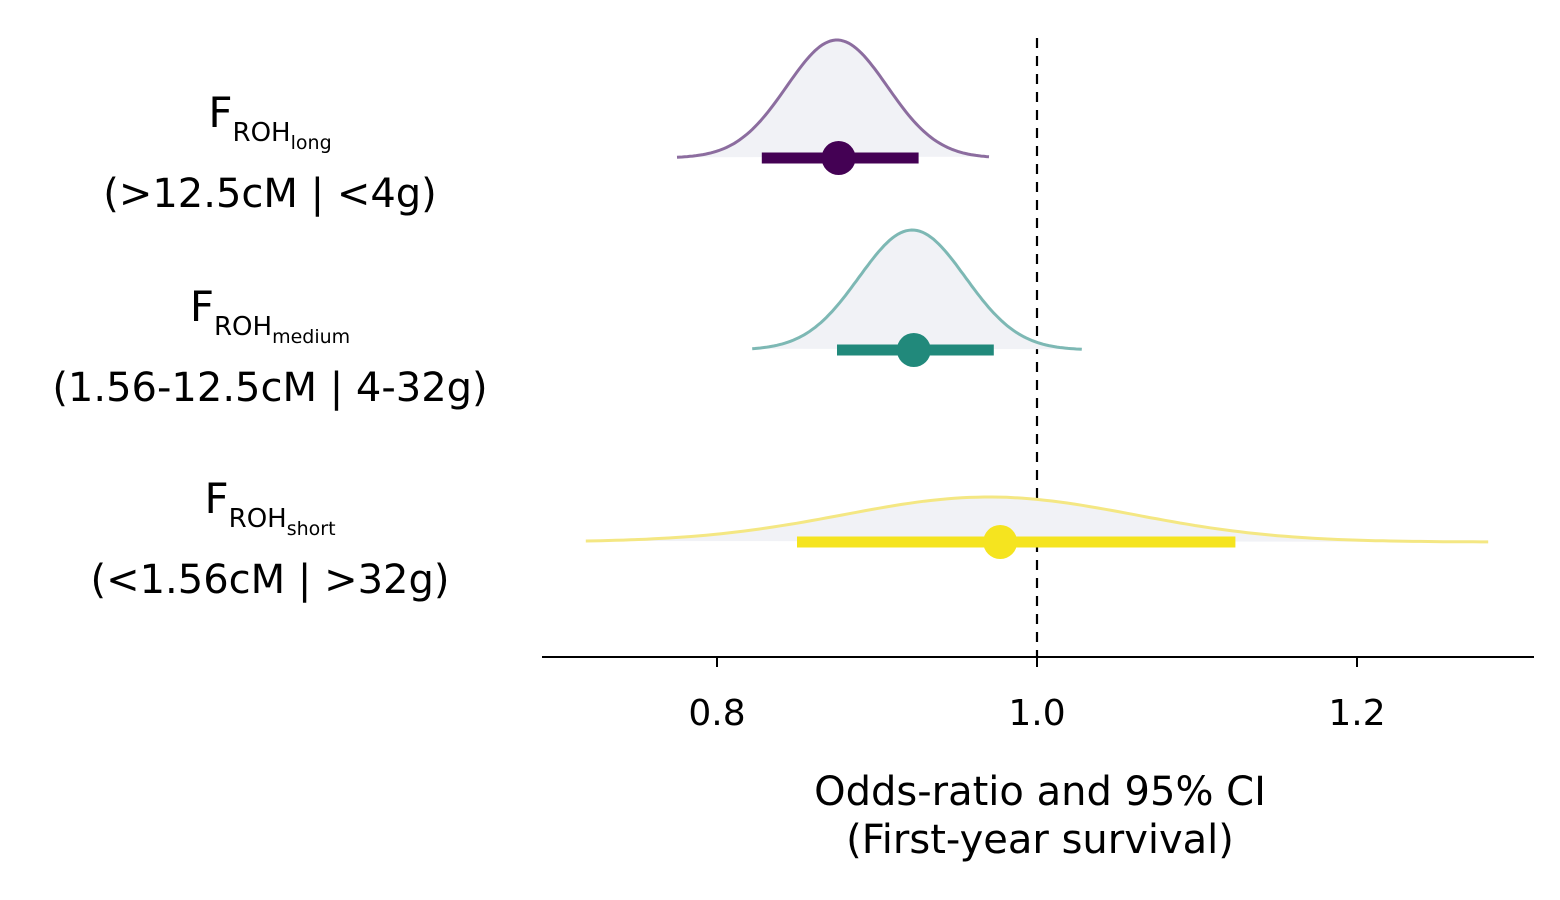 The image size is (1560, 900). Describe the element at coordinates (1356, 713) in the screenshot. I see `x-tick-label-2: 1.2` at that location.